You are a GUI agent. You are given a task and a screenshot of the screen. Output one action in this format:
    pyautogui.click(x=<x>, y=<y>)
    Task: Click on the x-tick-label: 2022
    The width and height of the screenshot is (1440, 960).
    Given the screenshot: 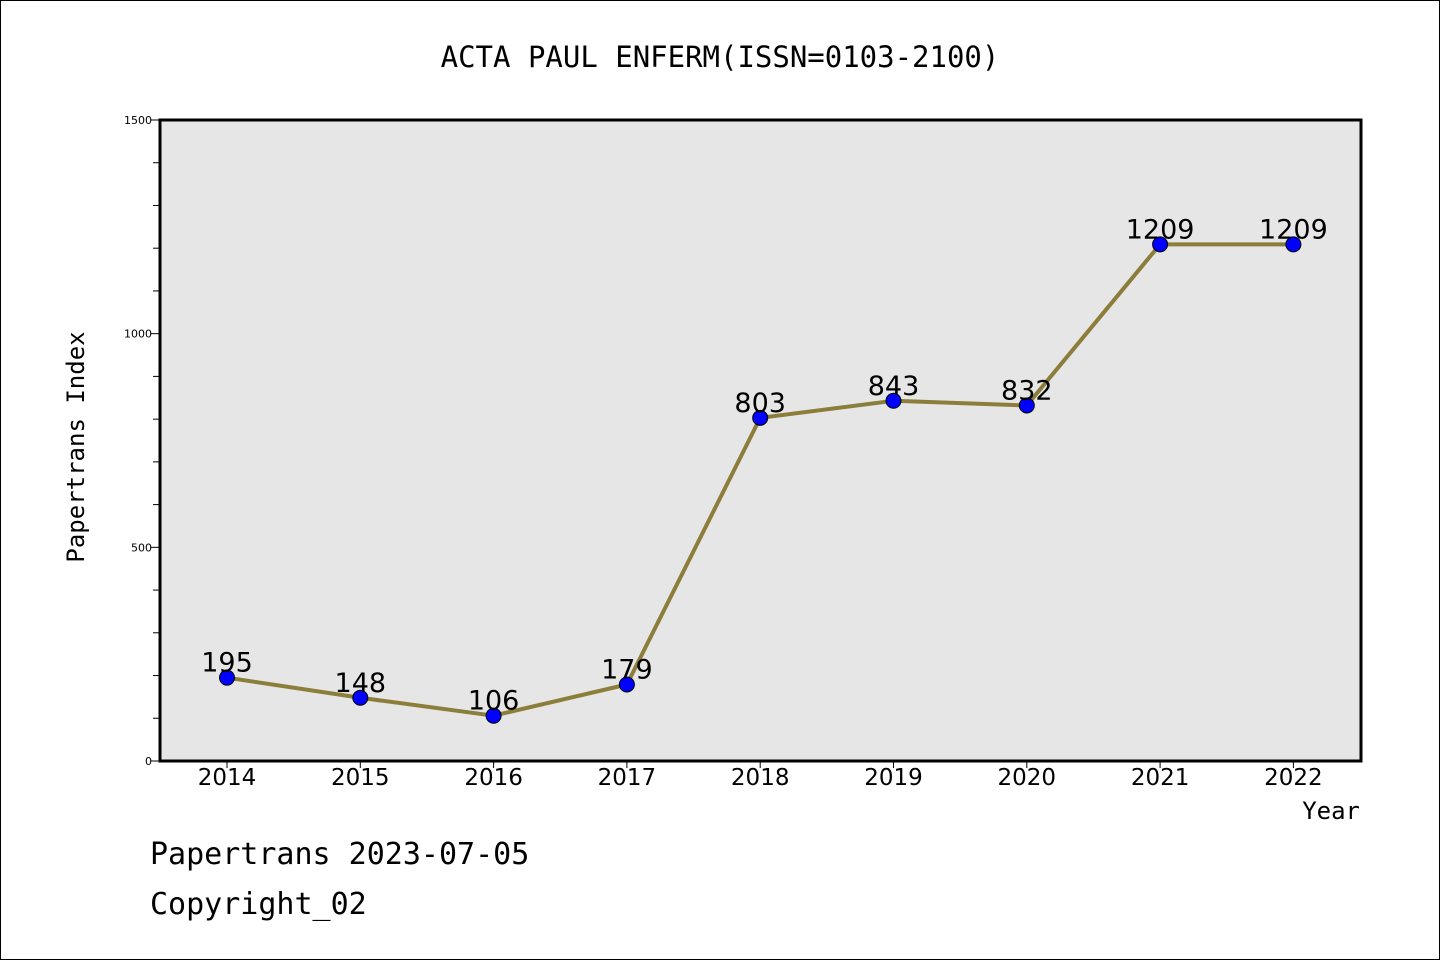 What is the action you would take?
    pyautogui.click(x=1293, y=778)
    